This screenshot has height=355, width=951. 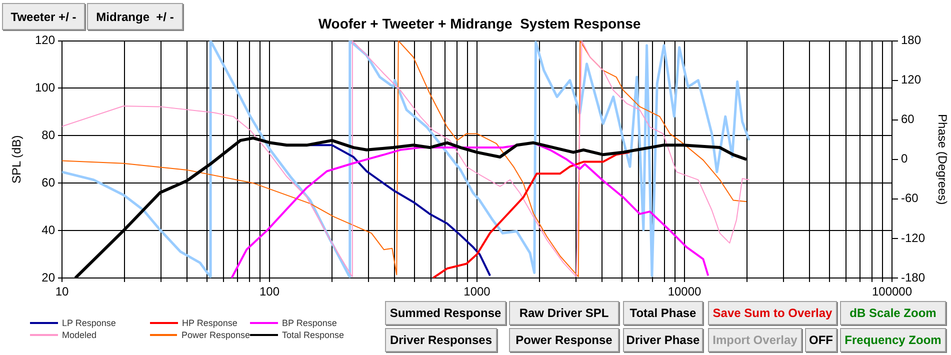 What do you see at coordinates (663, 313) in the screenshot?
I see `button: Total Phase` at bounding box center [663, 313].